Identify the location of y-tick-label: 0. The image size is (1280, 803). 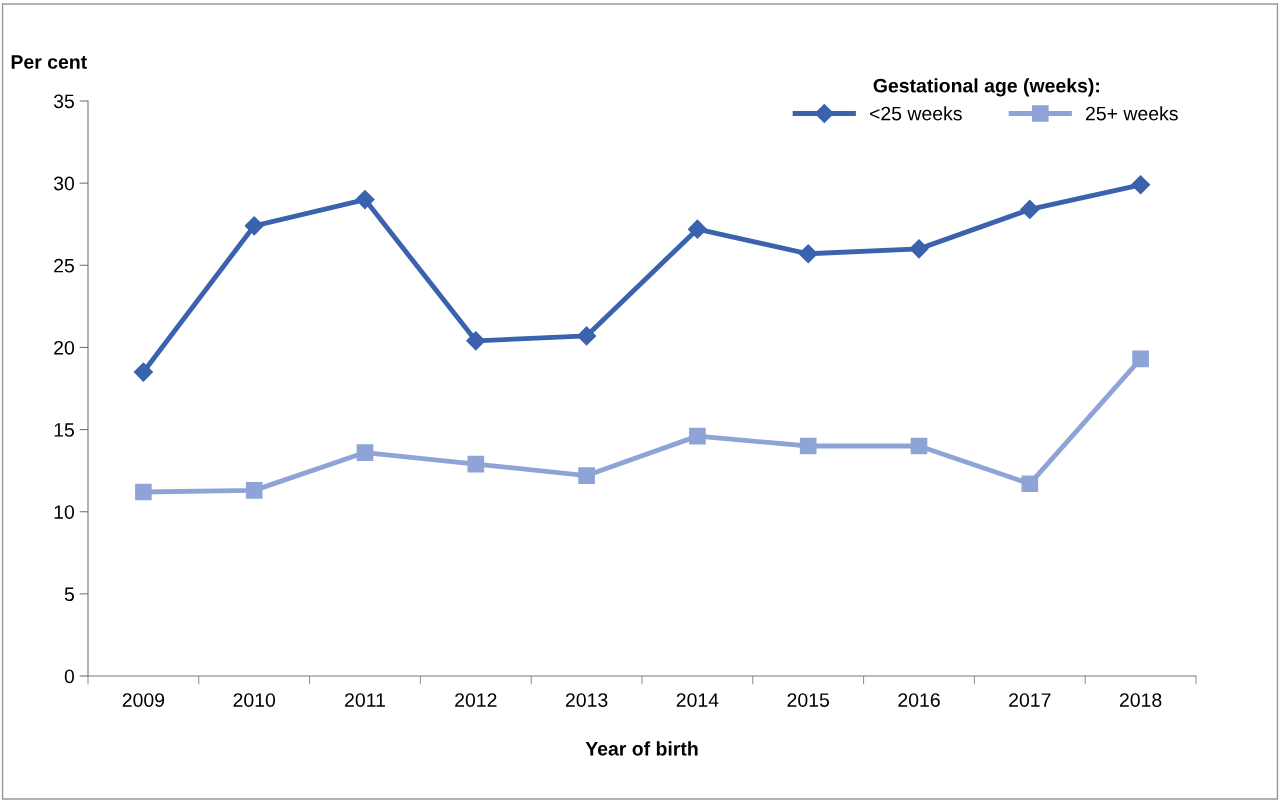
(69, 676).